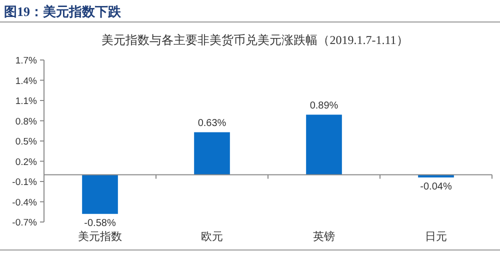  I want to click on y-tick-label: 0.8%, so click(26, 122).